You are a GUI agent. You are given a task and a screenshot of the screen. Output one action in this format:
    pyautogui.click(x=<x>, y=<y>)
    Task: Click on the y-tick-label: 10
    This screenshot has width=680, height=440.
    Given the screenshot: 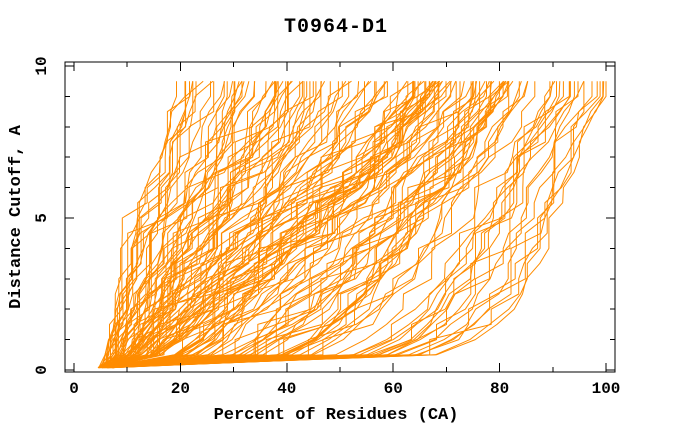 What is the action you would take?
    pyautogui.click(x=42, y=65)
    